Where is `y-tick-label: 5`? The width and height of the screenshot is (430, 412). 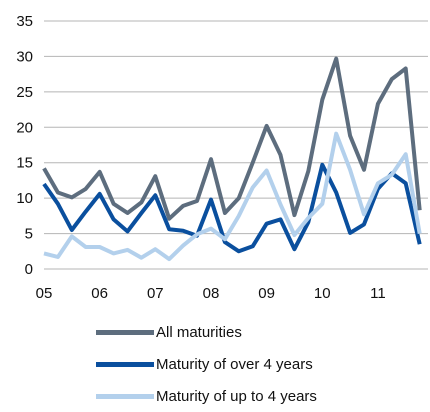 y-tick-label: 5 is located at coordinates (29, 234).